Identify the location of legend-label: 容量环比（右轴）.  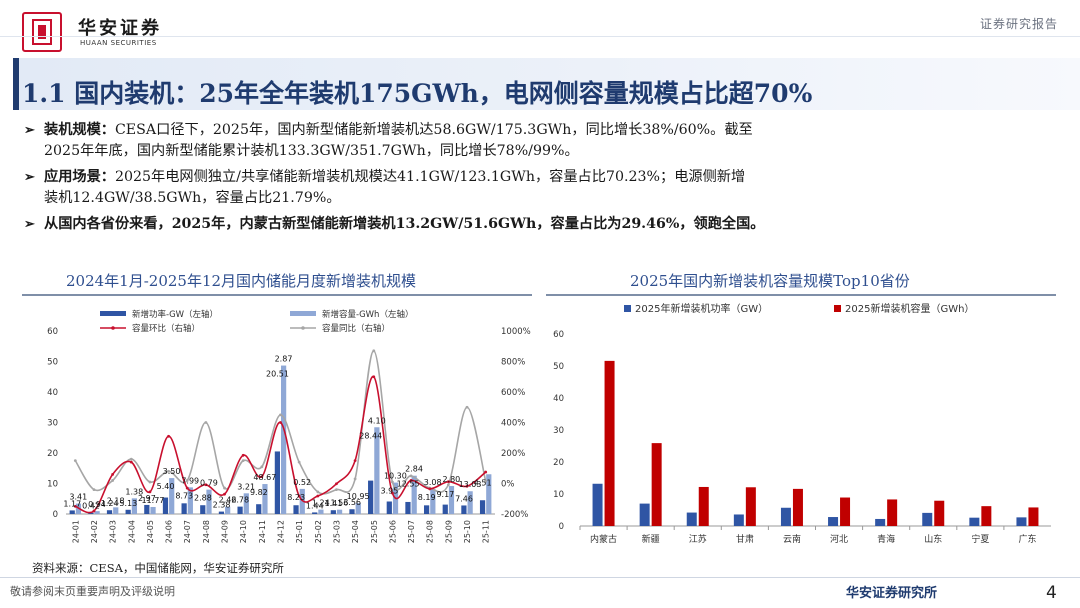
(166, 328).